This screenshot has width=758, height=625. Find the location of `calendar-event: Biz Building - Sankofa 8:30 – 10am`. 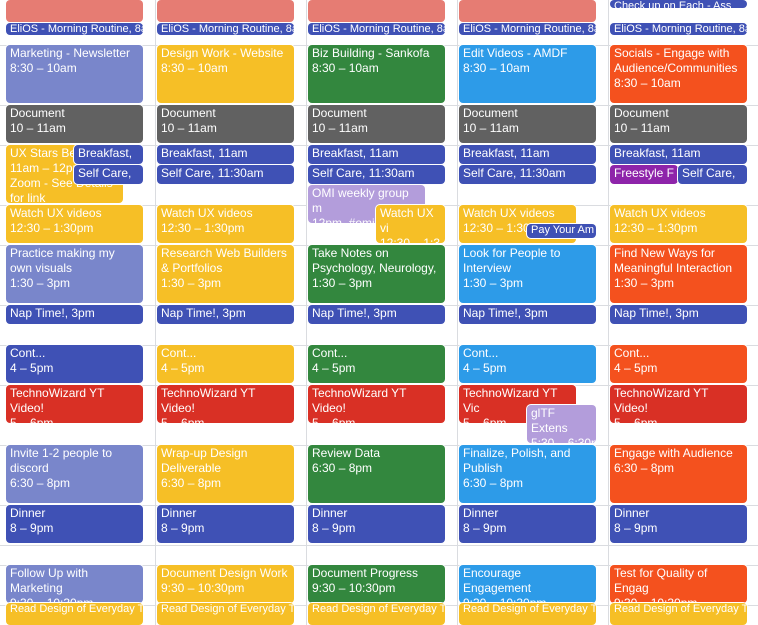

calendar-event: Biz Building - Sankofa 8:30 – 10am is located at coordinates (376, 74).